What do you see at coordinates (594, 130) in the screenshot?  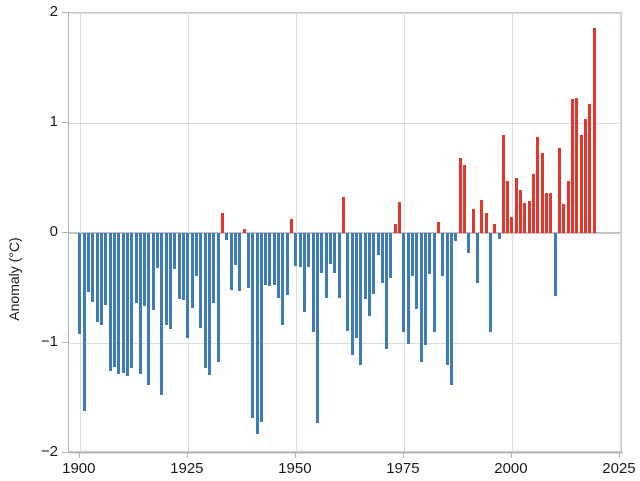 I see `bar-2019` at bounding box center [594, 130].